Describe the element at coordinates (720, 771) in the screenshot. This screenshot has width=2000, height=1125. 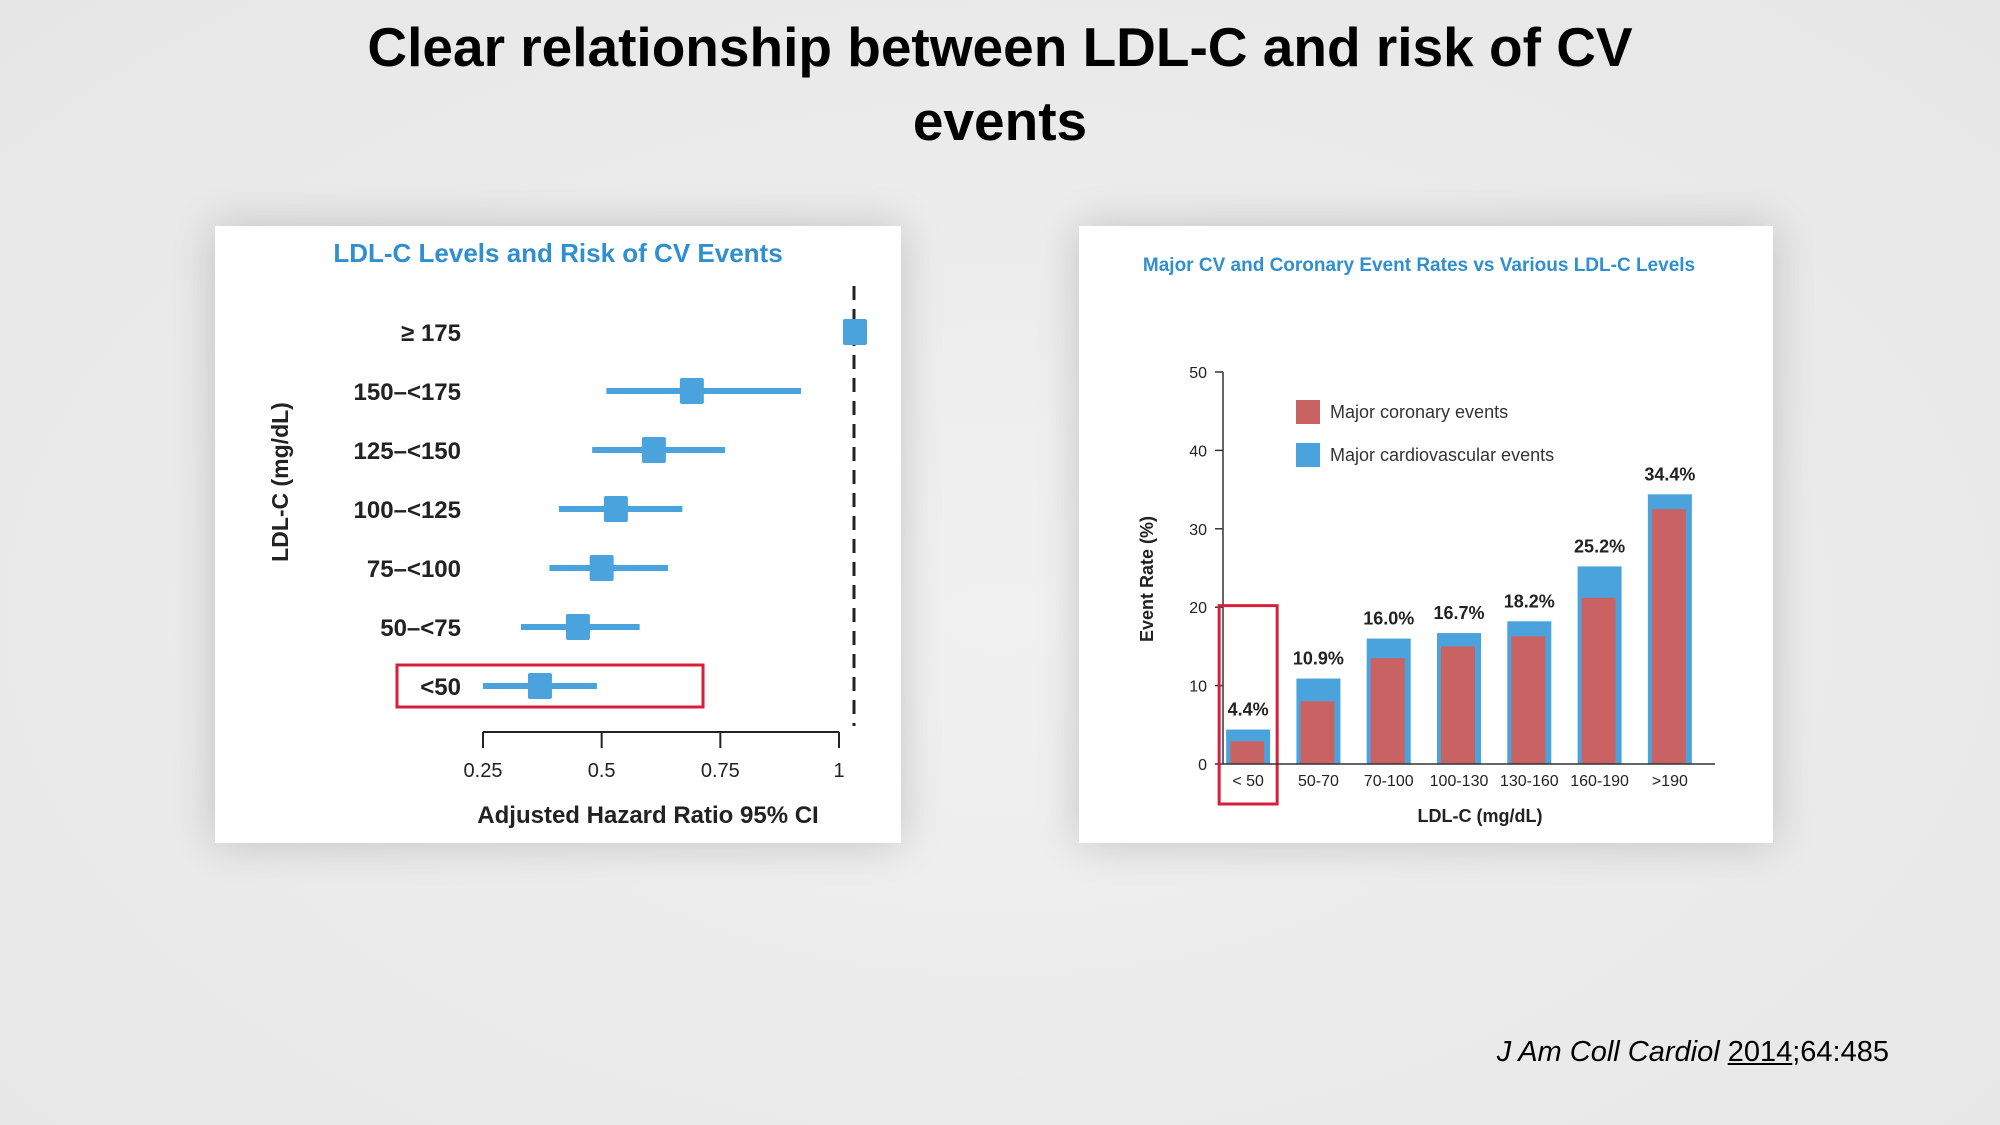
I see `forest-x-tick-label: 0.75` at that location.